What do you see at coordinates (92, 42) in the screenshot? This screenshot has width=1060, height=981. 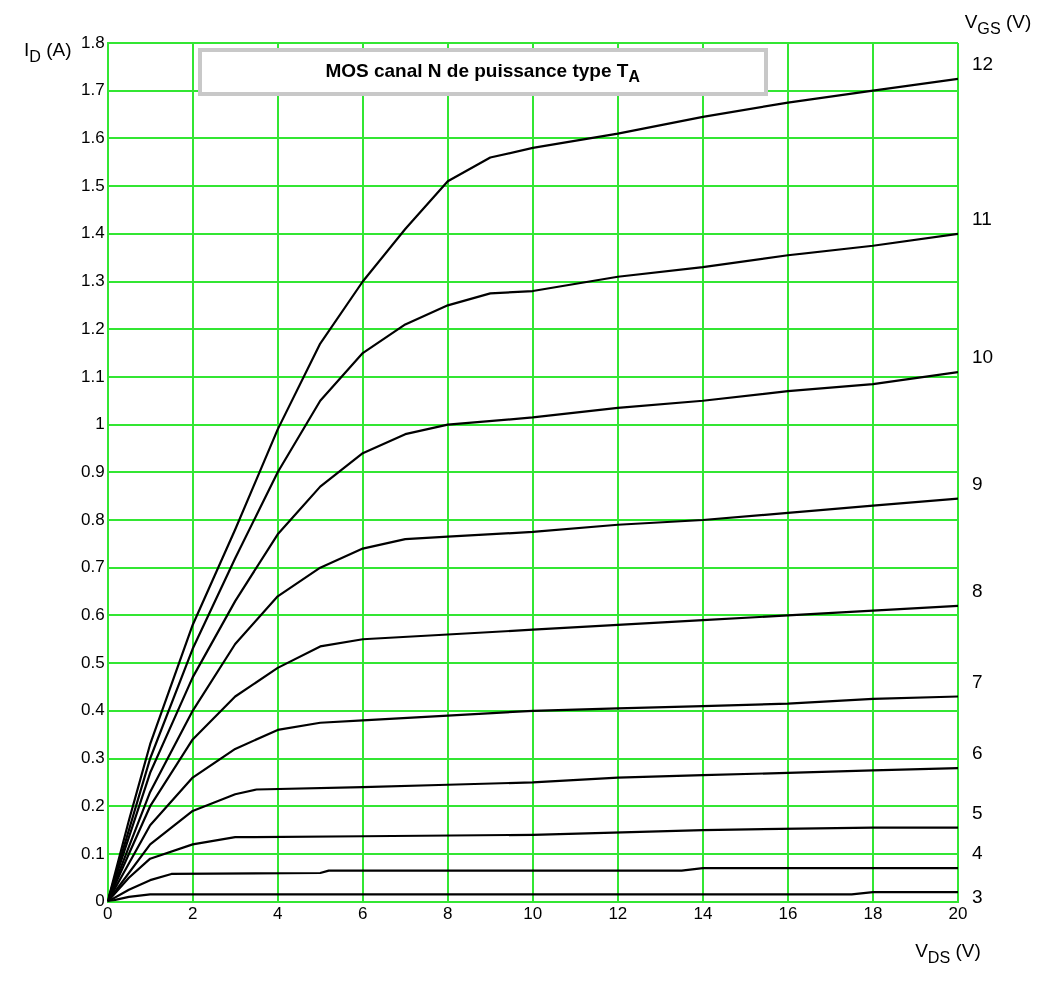 I see `y-tick-label: 1.8` at bounding box center [92, 42].